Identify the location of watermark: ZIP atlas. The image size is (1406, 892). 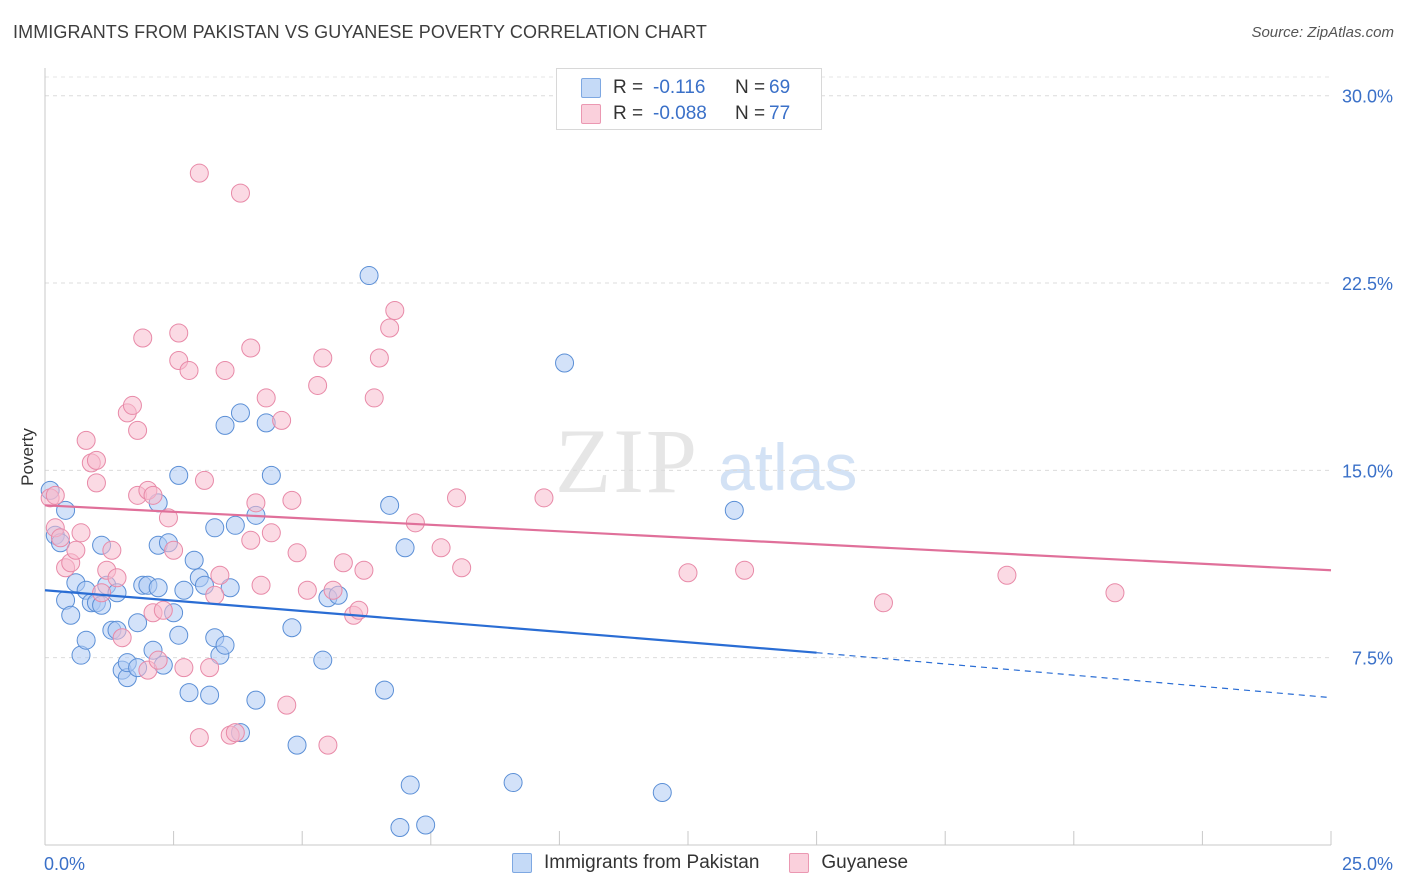
(706, 461).